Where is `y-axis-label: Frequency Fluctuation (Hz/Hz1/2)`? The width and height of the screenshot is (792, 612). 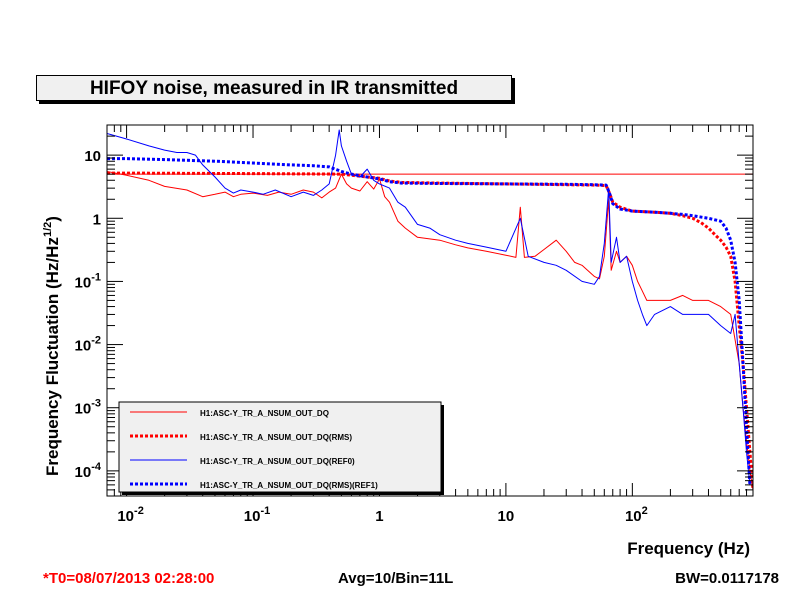
y-axis-label: Frequency Fluctuation (Hz/Hz1/2) is located at coordinates (52, 346).